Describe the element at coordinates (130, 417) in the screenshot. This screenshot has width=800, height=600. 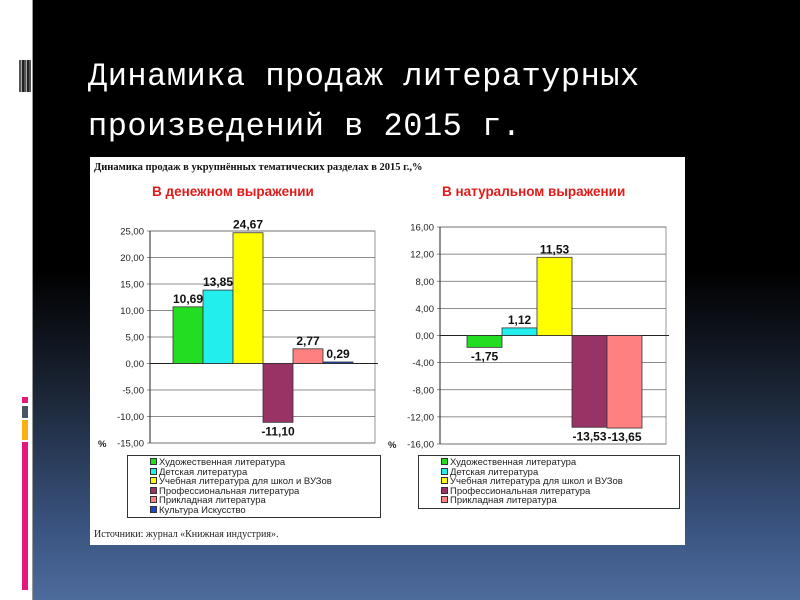
I see `y-tick-label: -10,00` at that location.